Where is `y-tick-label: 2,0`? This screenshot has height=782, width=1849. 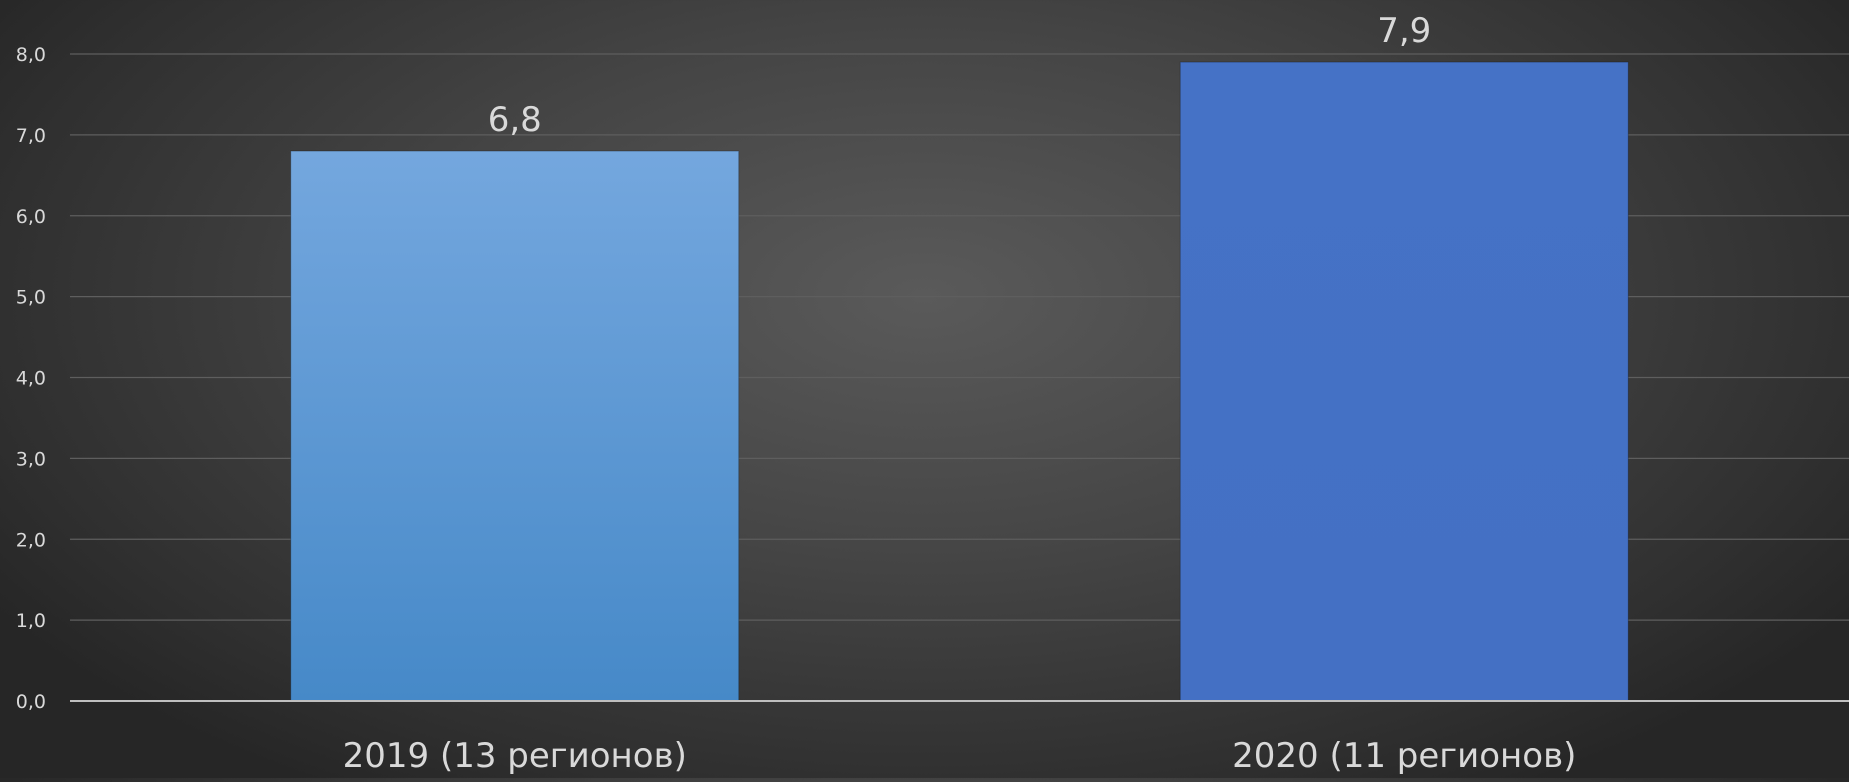 y-tick-label: 2,0 is located at coordinates (31, 540).